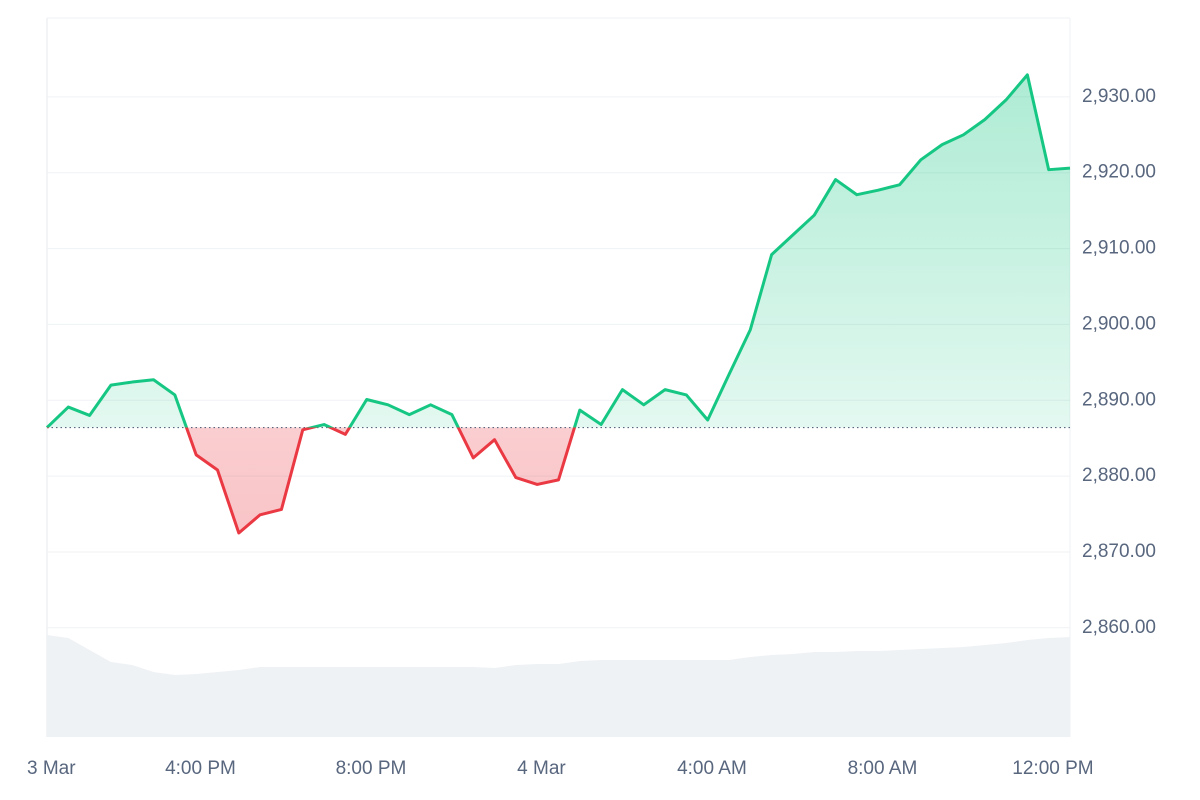 The image size is (1200, 800). What do you see at coordinates (1119, 96) in the screenshot?
I see `y-tick-label: 2,930.00` at bounding box center [1119, 96].